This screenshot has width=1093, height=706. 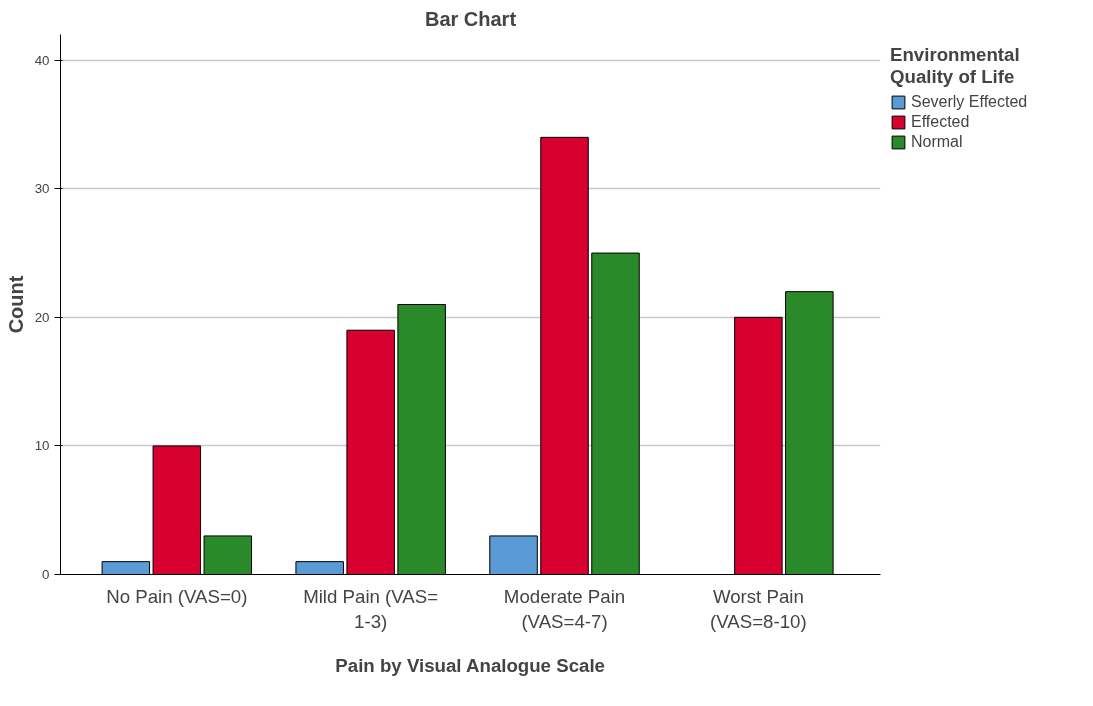 I want to click on y-tick-label: 20, so click(x=42, y=317).